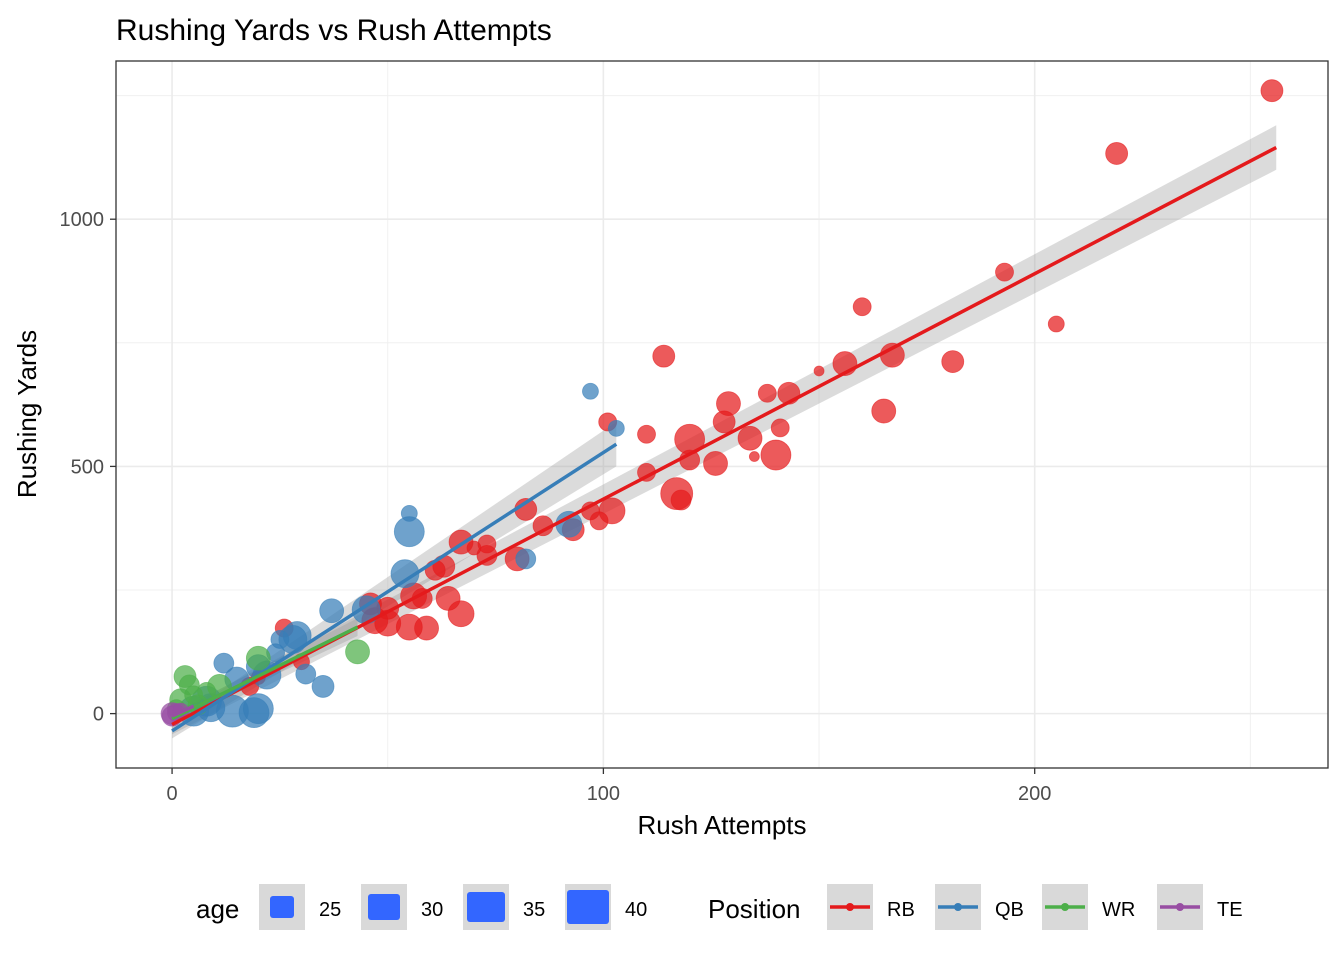 The height and width of the screenshot is (960, 1344). Describe the element at coordinates (850, 907) in the screenshot. I see `legend-position-key-dot-rb` at that location.